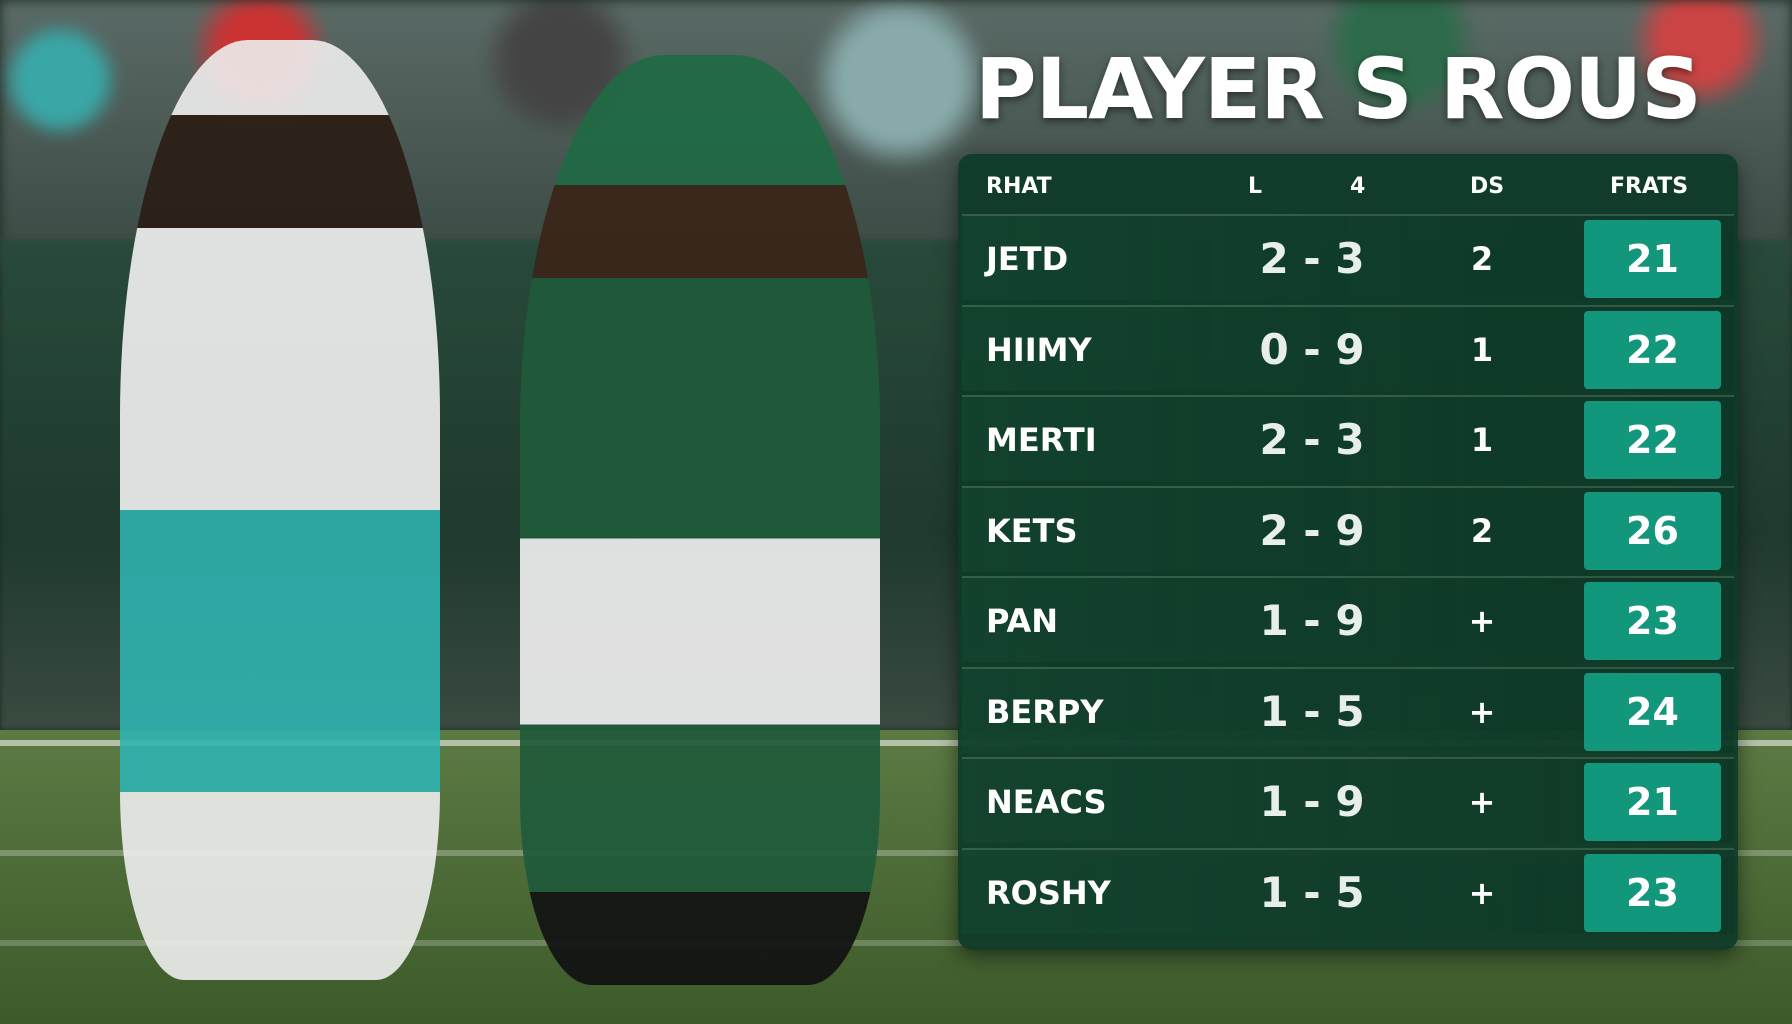 This screenshot has height=1024, width=1792. What do you see at coordinates (1312, 349) in the screenshot?
I see `score: 0 - 9` at bounding box center [1312, 349].